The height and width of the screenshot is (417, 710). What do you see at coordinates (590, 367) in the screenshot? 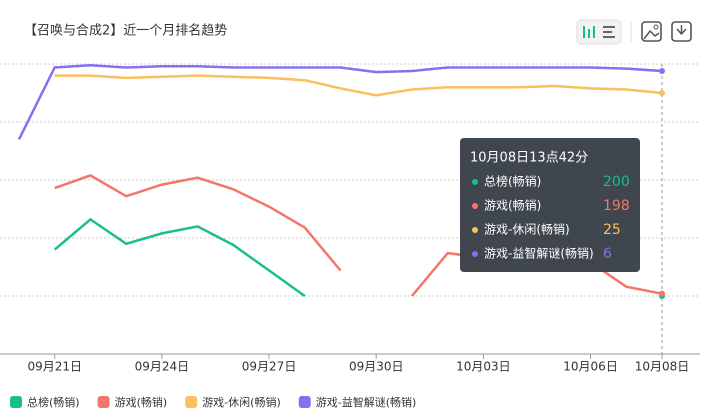
I see `x-tick-label: 10月06日` at bounding box center [590, 367].